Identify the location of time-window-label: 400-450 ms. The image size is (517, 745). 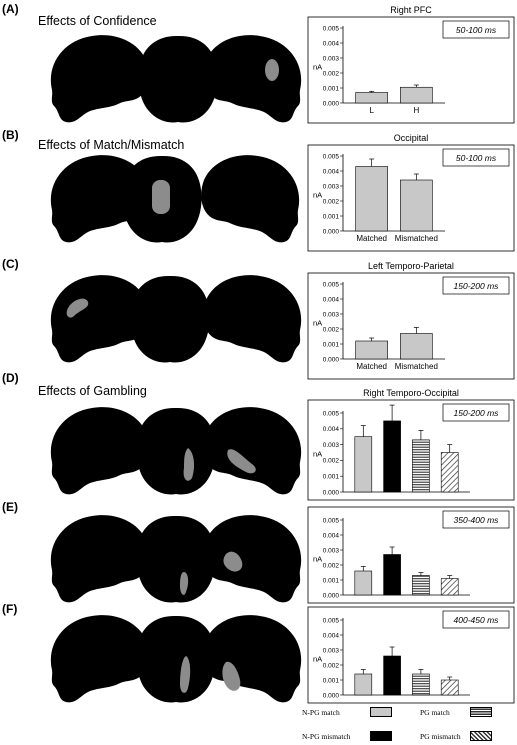
(477, 620).